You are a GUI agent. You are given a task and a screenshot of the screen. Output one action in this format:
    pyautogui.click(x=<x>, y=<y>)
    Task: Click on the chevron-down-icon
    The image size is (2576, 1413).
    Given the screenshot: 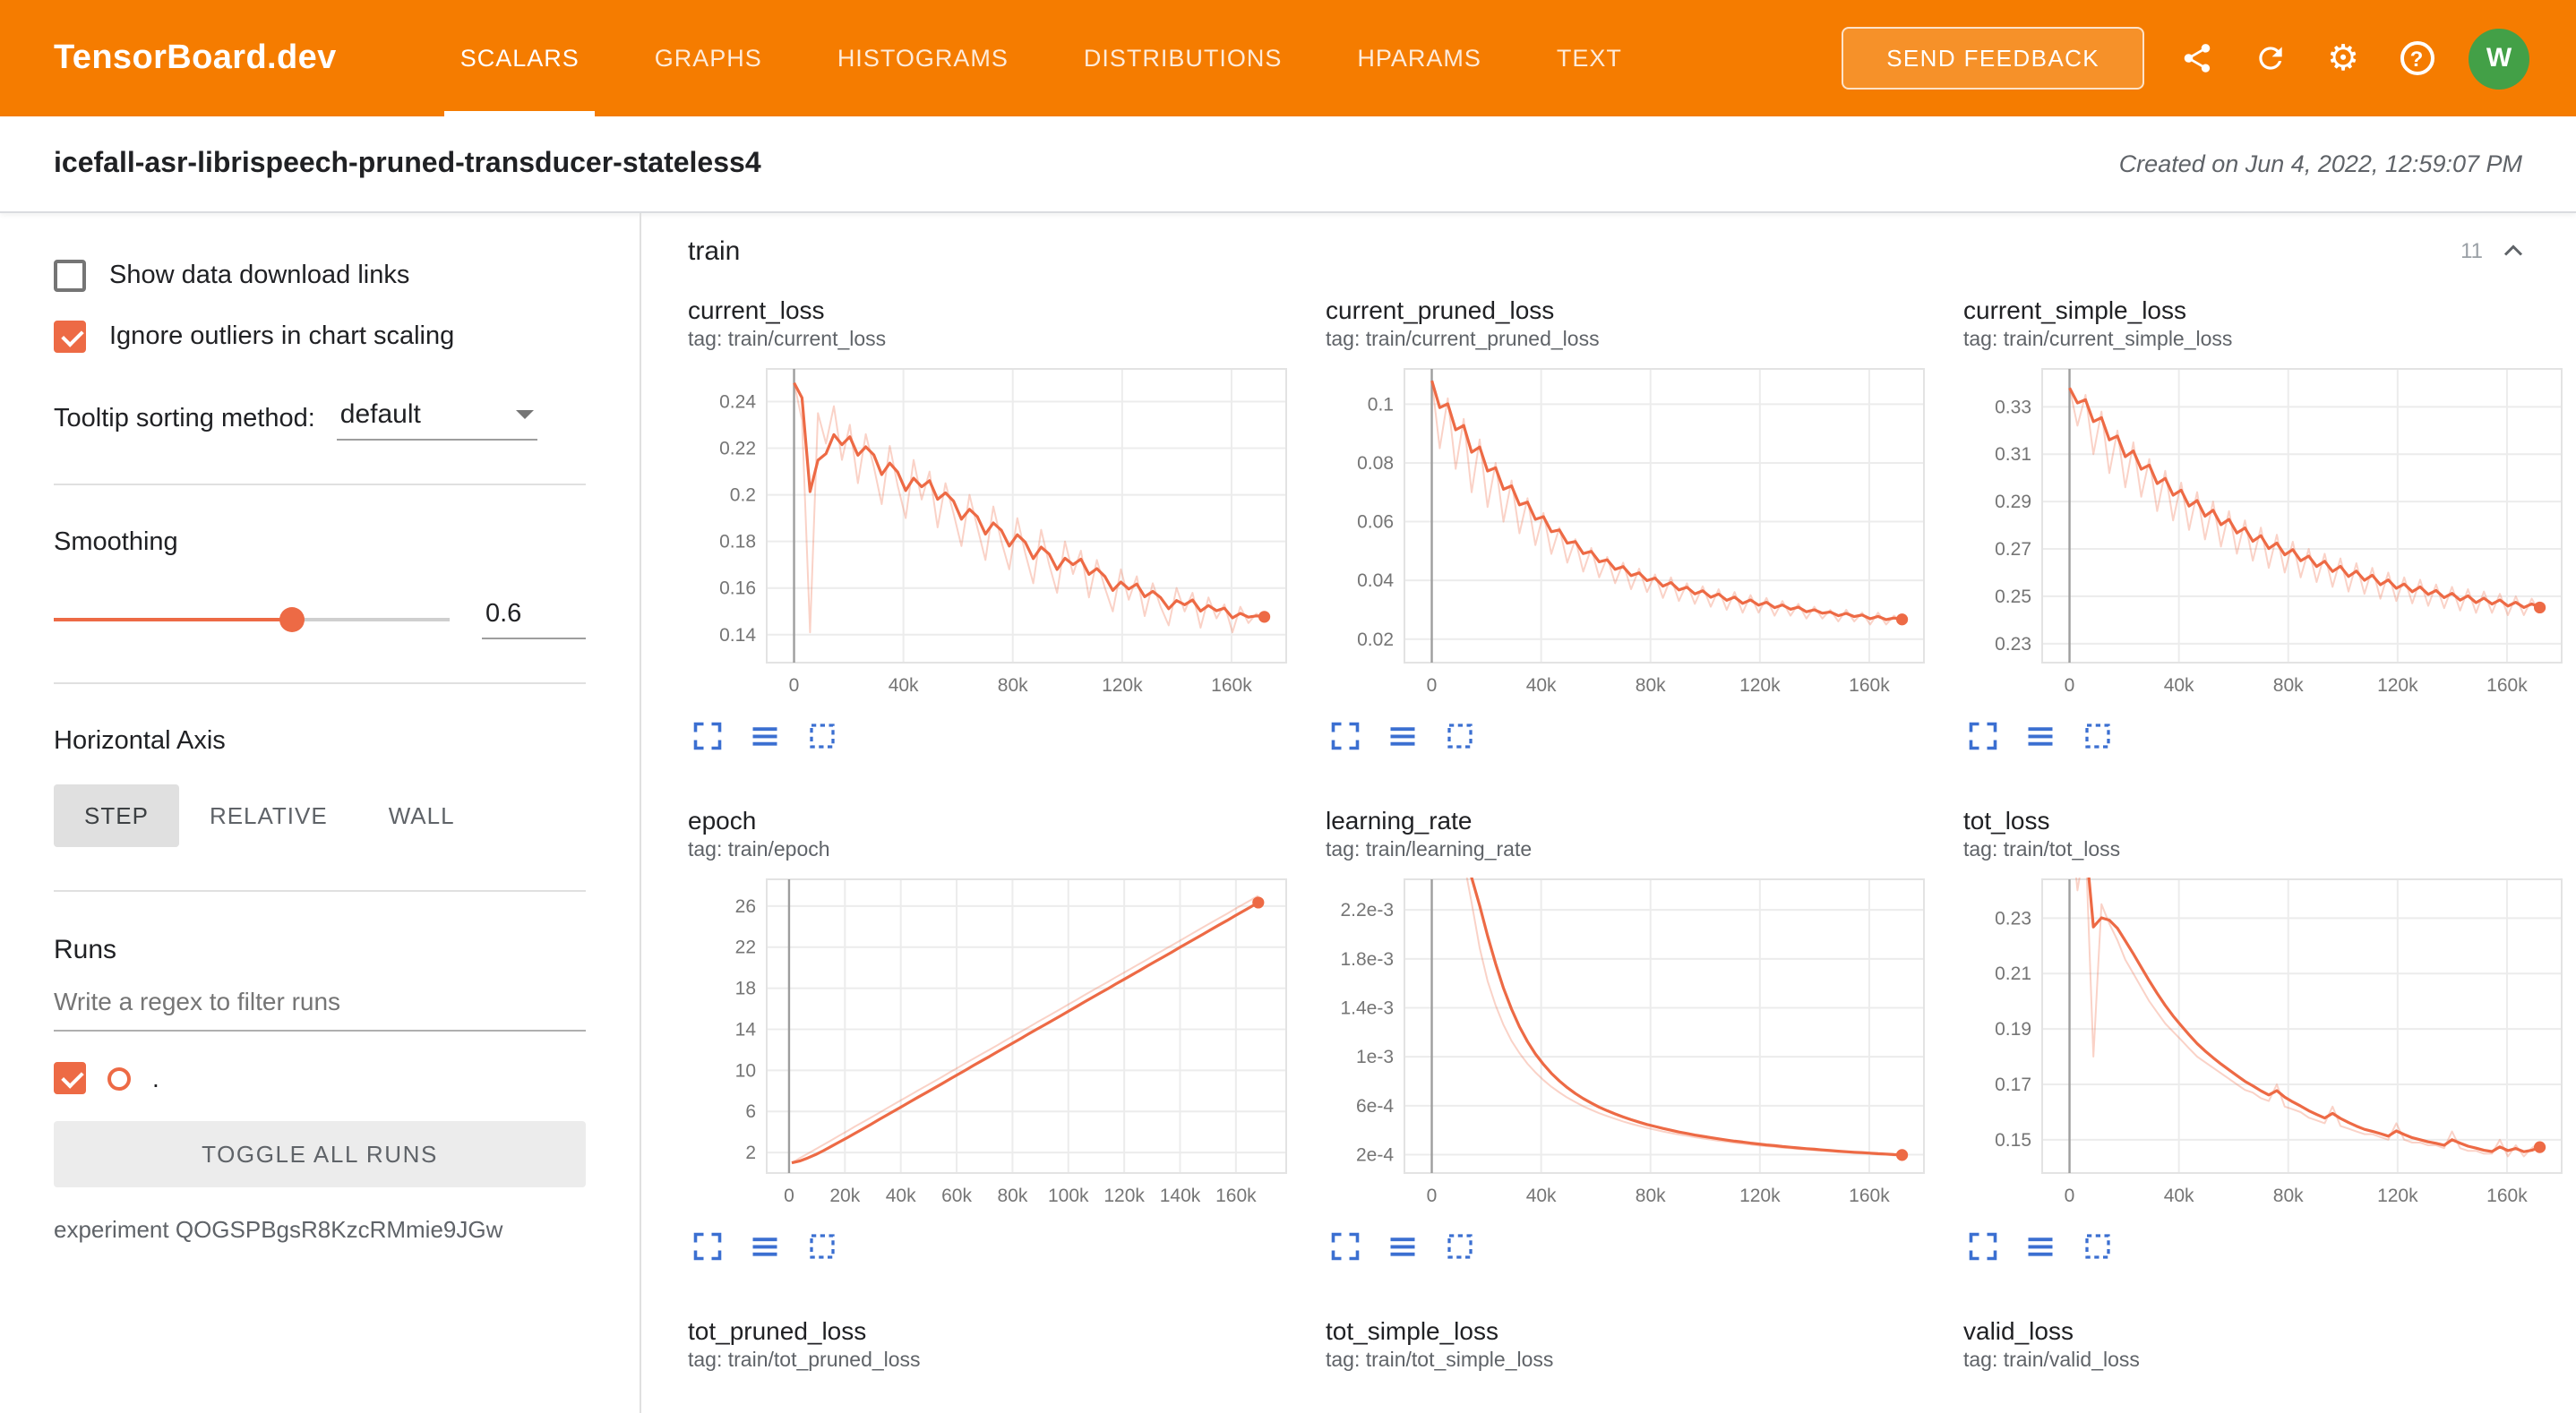 What is the action you would take?
    pyautogui.click(x=524, y=414)
    